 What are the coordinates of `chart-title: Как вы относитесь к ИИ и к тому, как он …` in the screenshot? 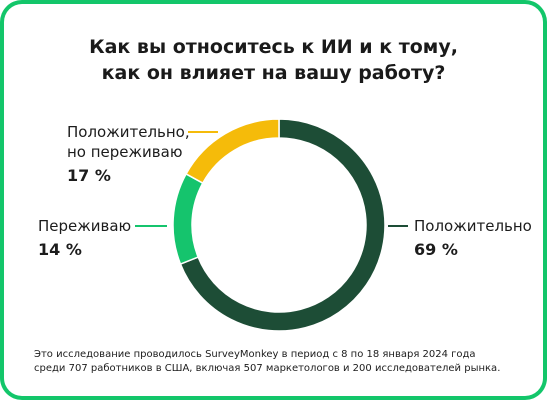 It's located at (273, 60).